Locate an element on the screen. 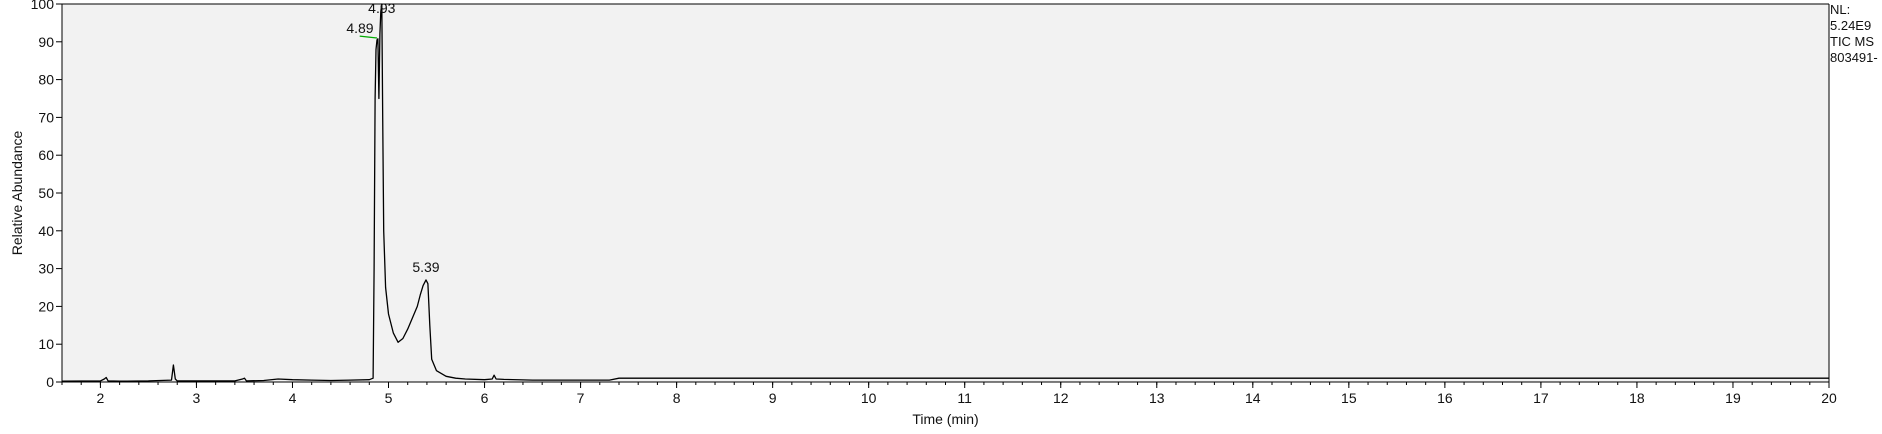  y-tick-label: 40 is located at coordinates (46, 231).